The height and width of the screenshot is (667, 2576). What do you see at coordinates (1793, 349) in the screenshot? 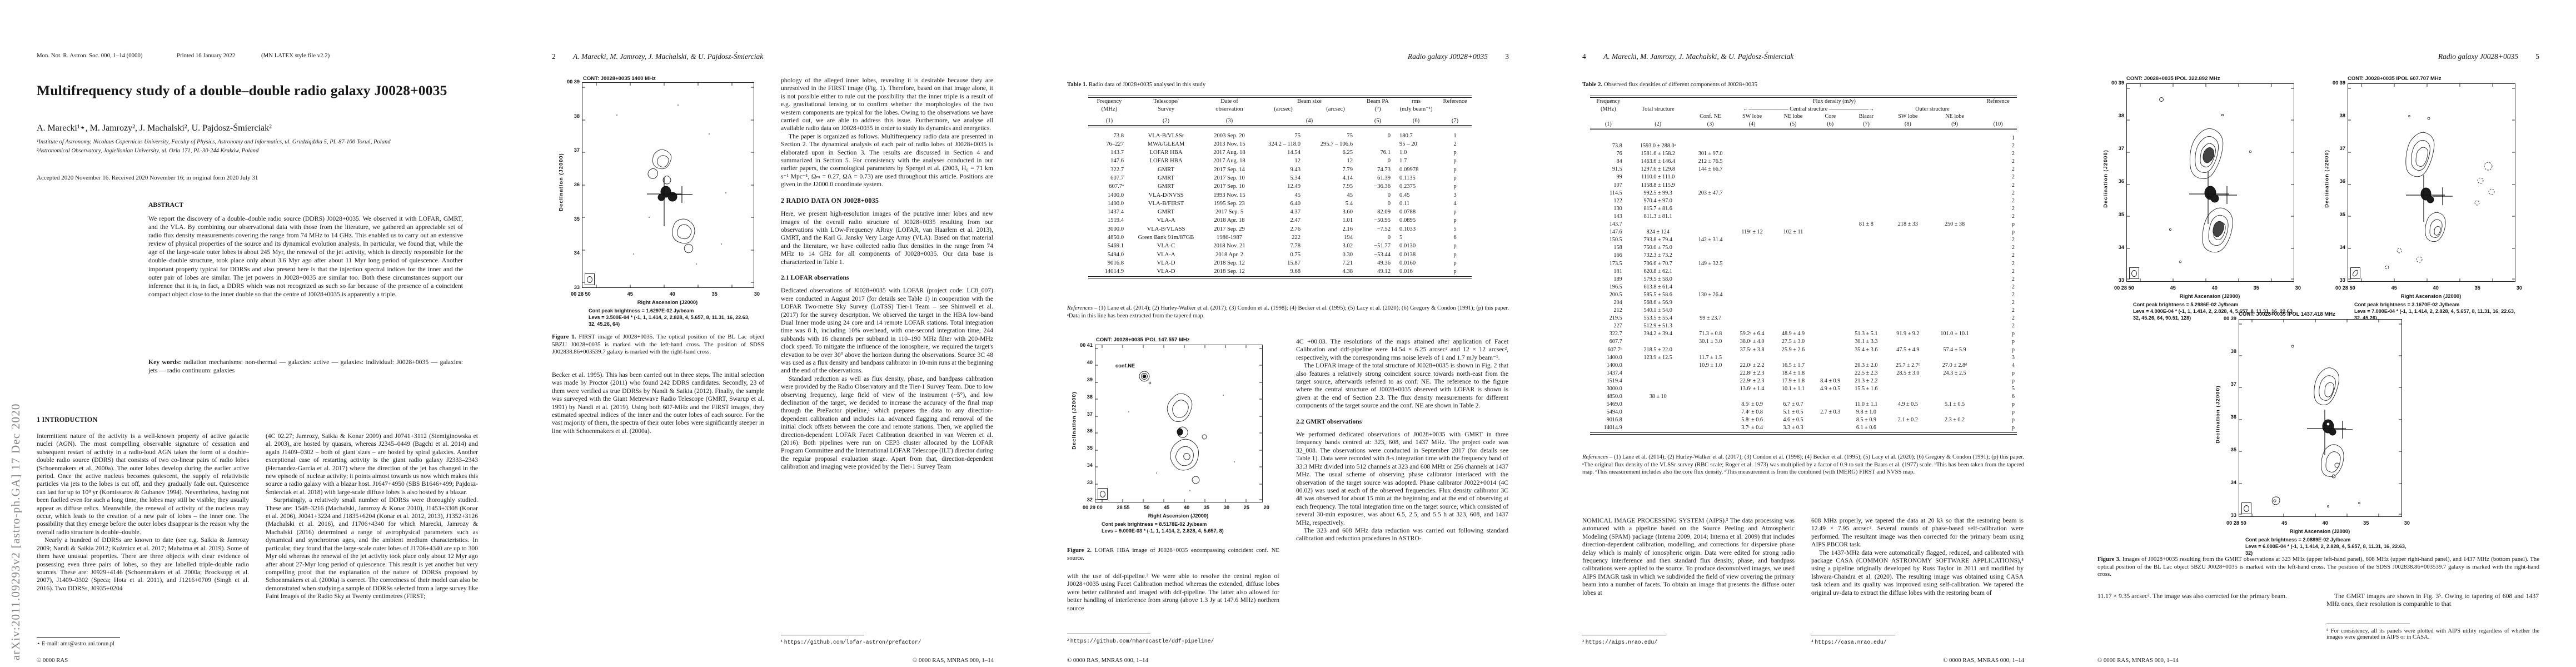
I see `table-cell: 25.9 ± 2.6` at bounding box center [1793, 349].